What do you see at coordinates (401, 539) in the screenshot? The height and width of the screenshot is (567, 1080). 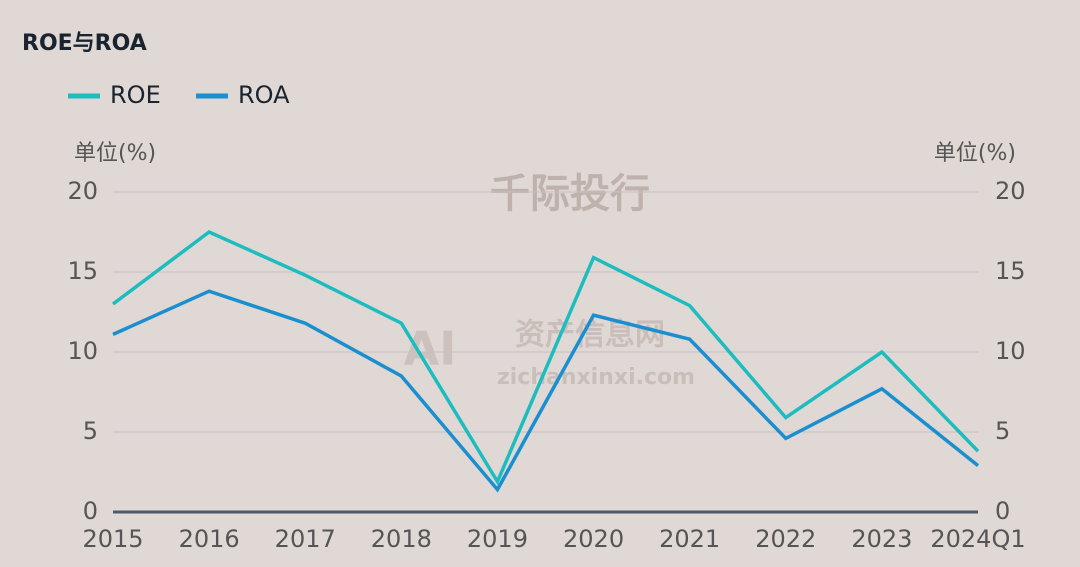 I see `x-tick-label: 2018` at bounding box center [401, 539].